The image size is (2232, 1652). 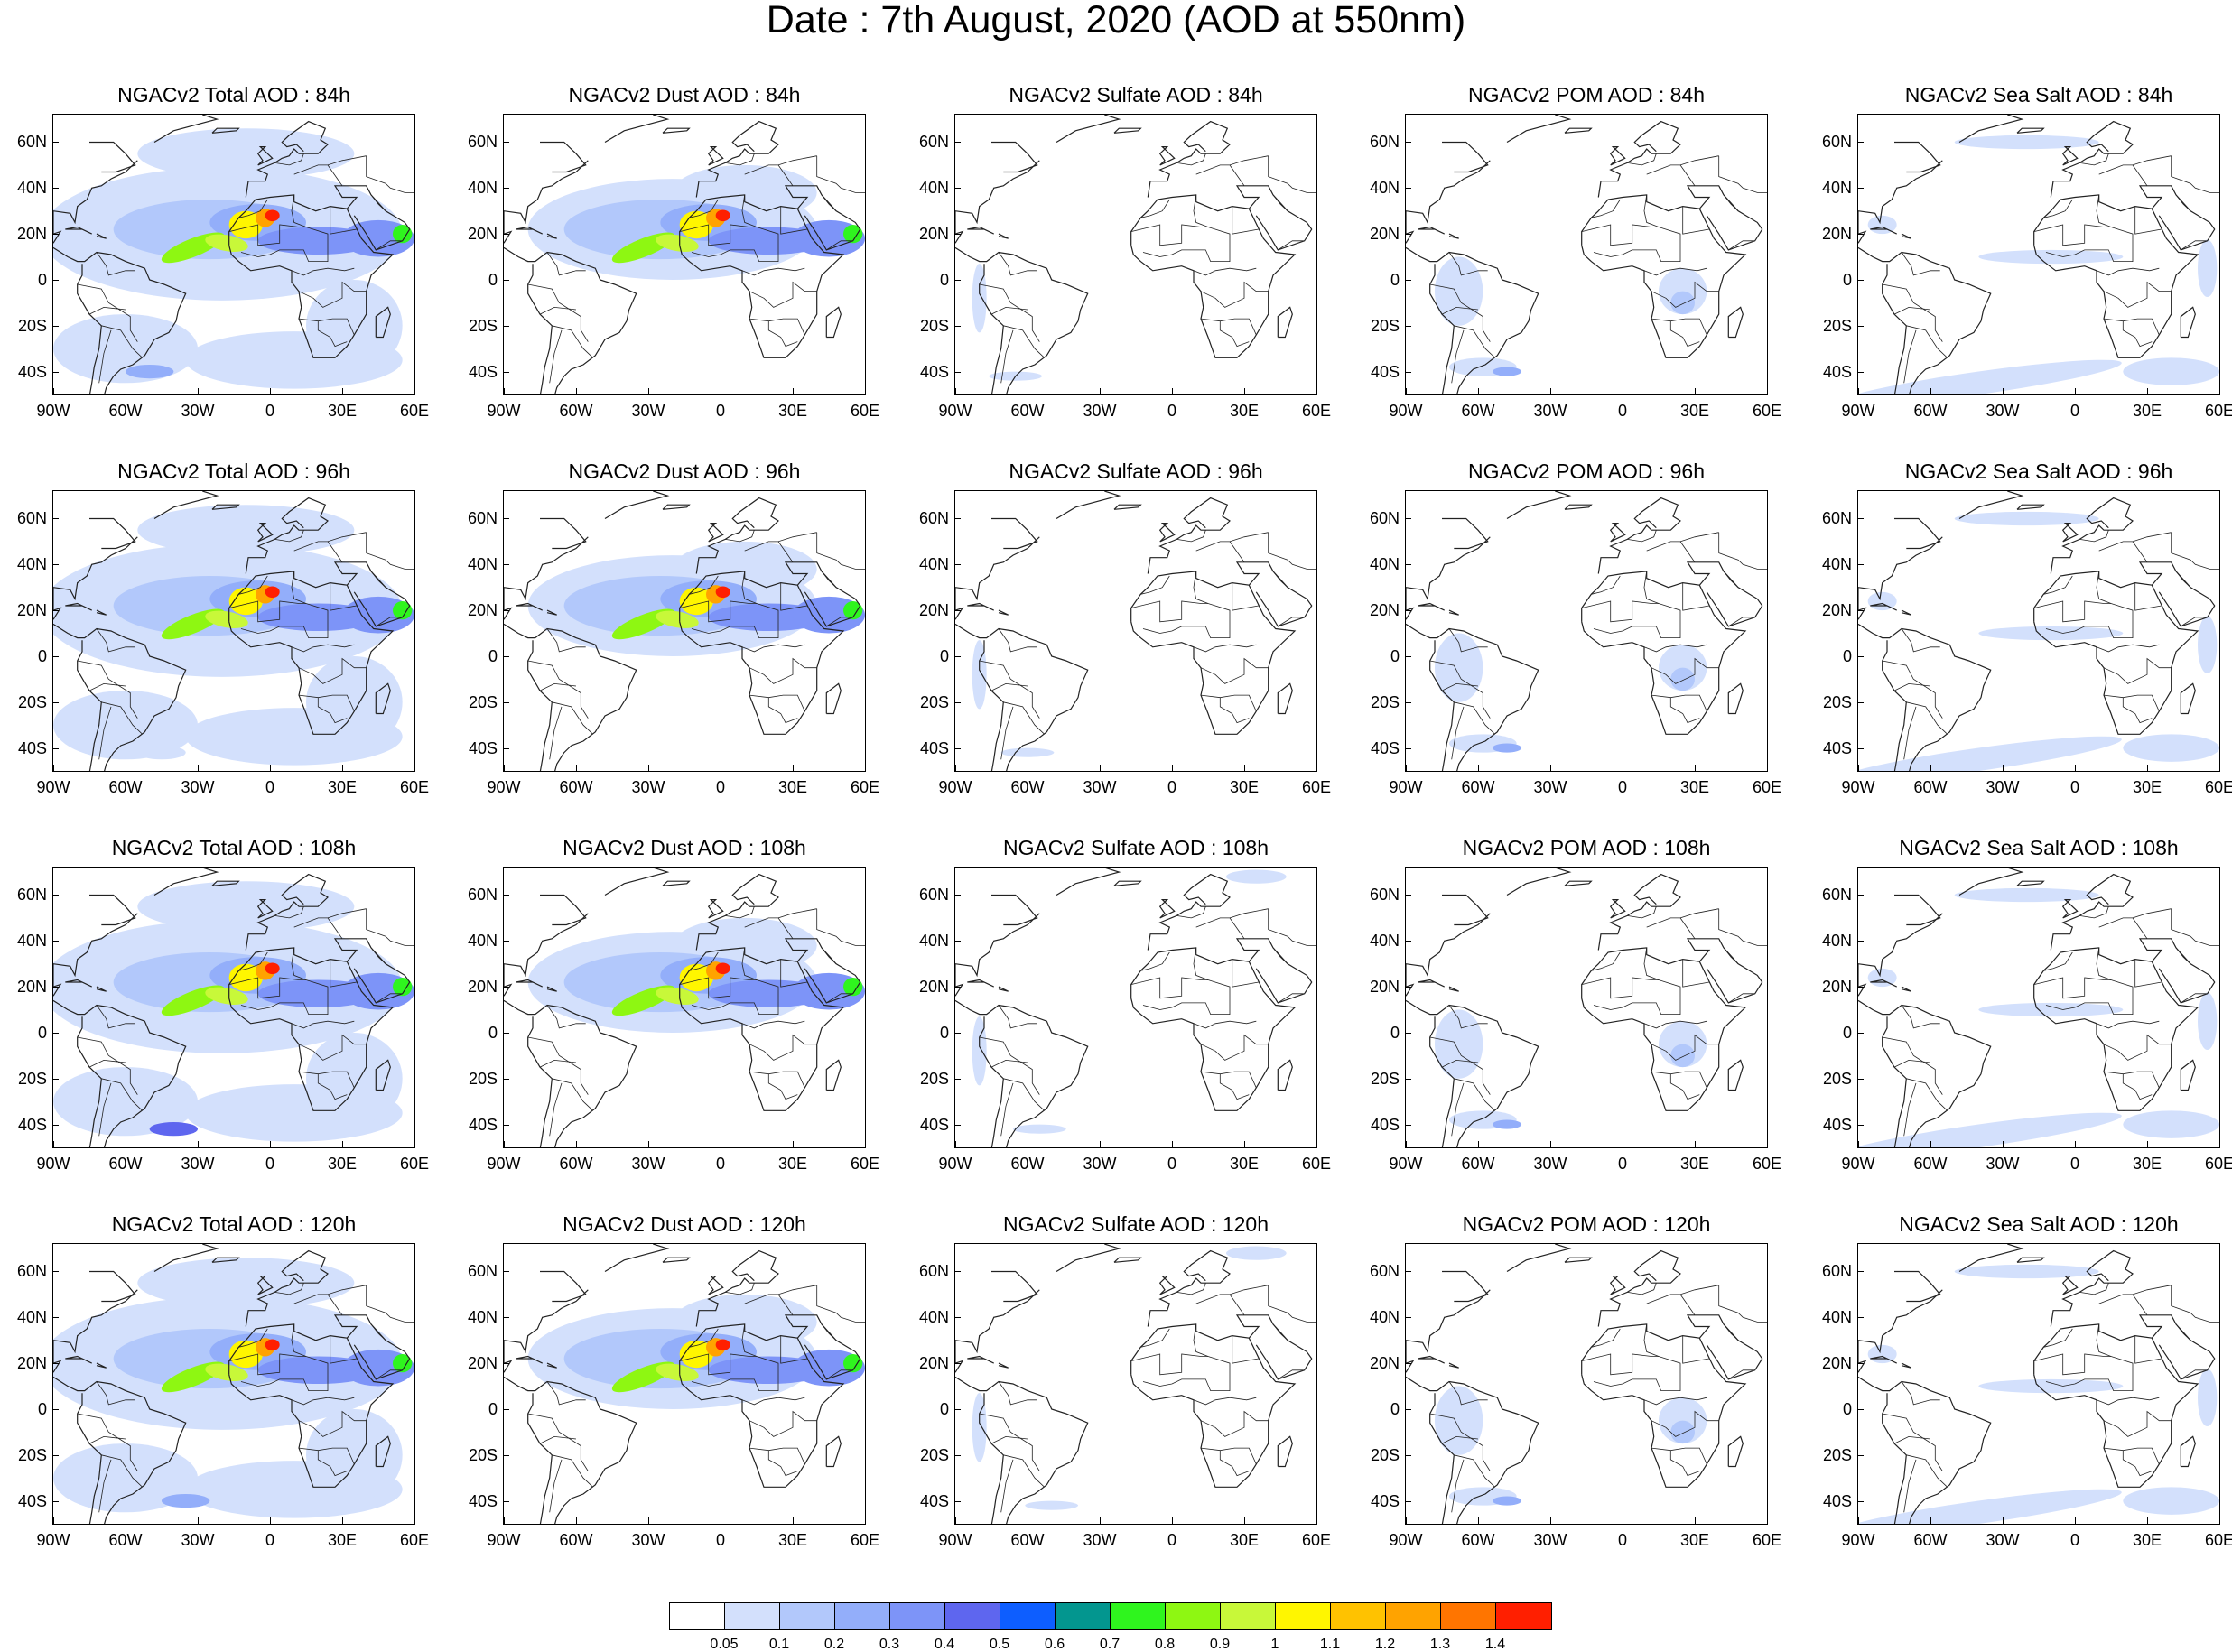 What do you see at coordinates (684, 254) in the screenshot?
I see `map-field` at bounding box center [684, 254].